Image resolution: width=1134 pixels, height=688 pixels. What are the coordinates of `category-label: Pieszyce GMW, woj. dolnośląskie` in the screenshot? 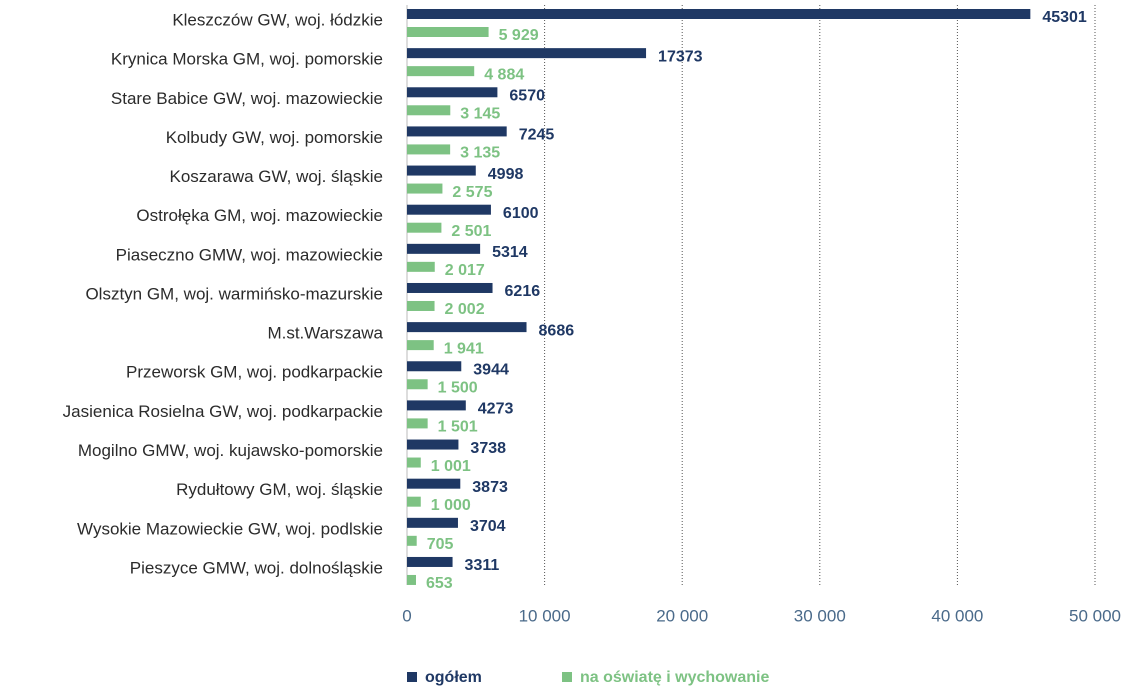 It's located at (256, 567).